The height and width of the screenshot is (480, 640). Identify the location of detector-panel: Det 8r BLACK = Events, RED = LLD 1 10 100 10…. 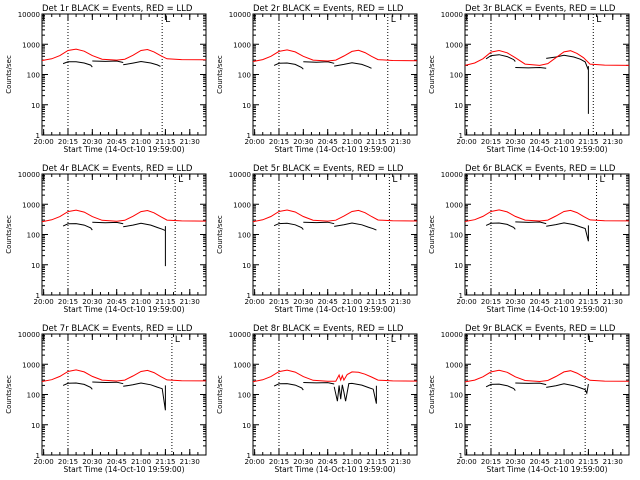
(317, 399).